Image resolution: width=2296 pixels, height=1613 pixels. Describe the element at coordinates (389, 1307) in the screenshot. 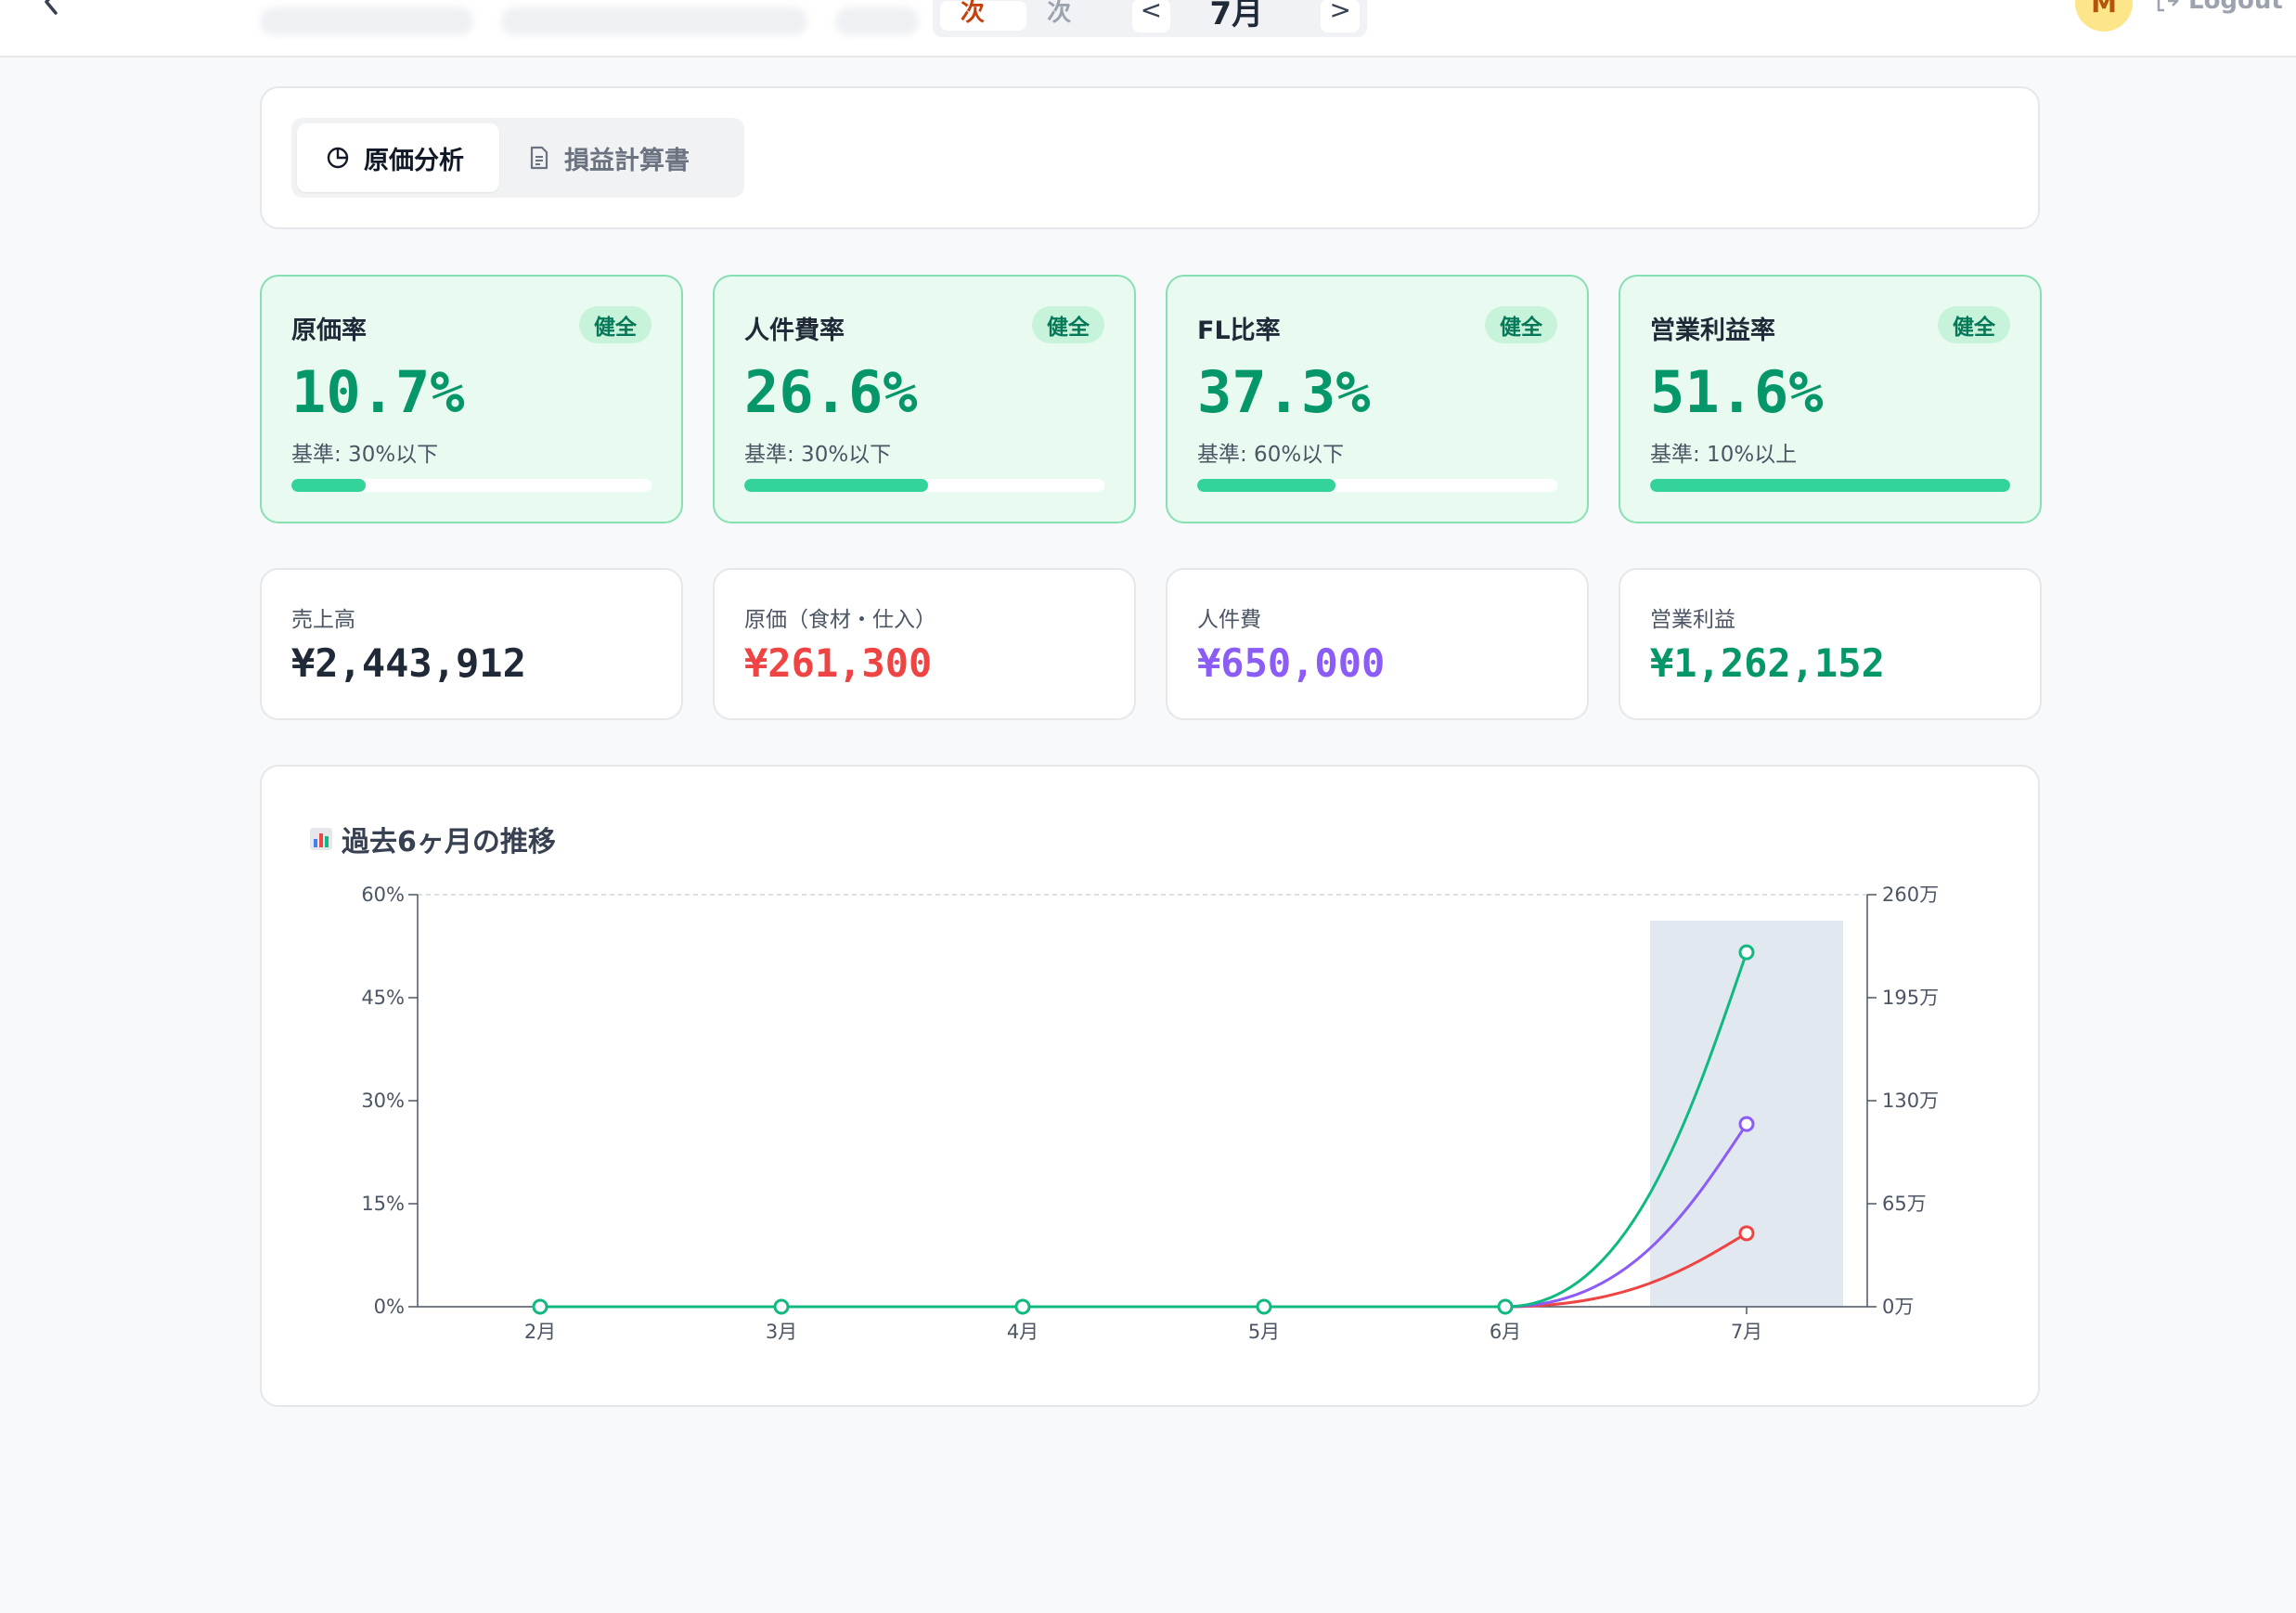

I see `left-tick-label: 0%` at that location.